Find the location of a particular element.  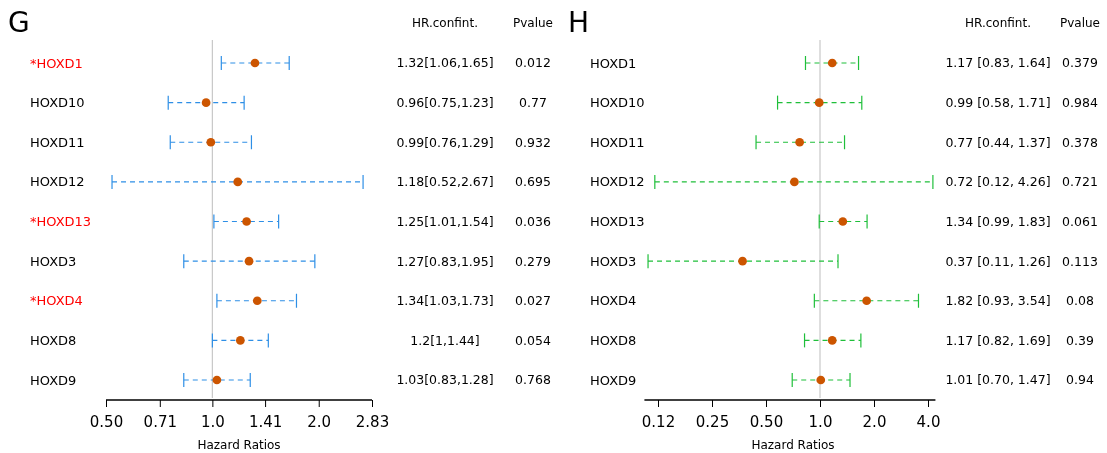

text: 1.34 [0.99, 1.83] is located at coordinates (998, 221).